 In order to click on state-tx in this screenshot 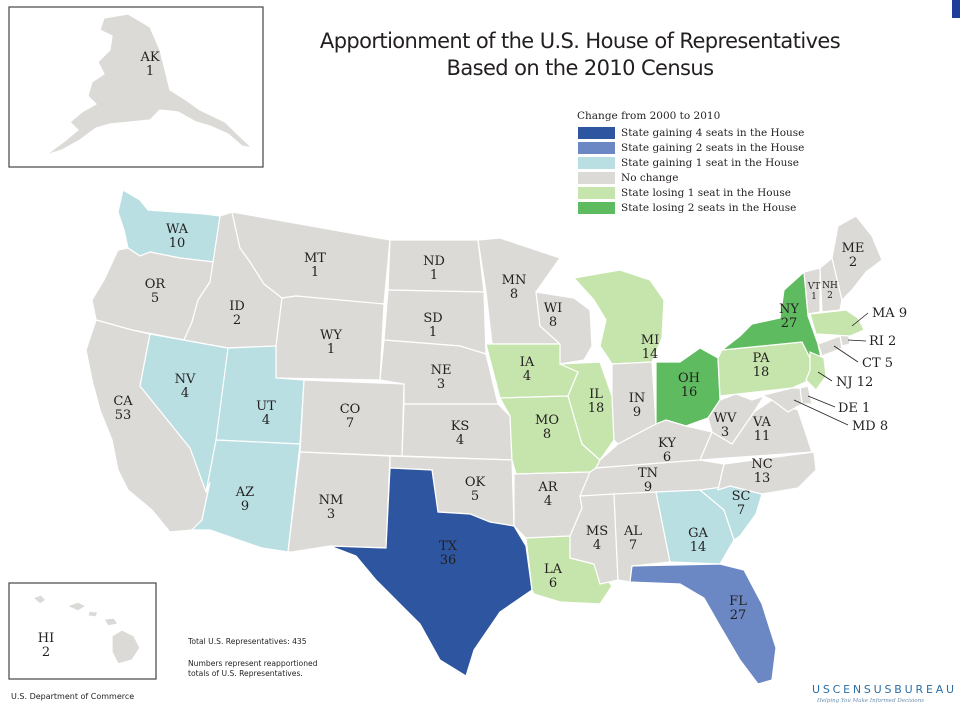, I will do `click(431, 572)`.